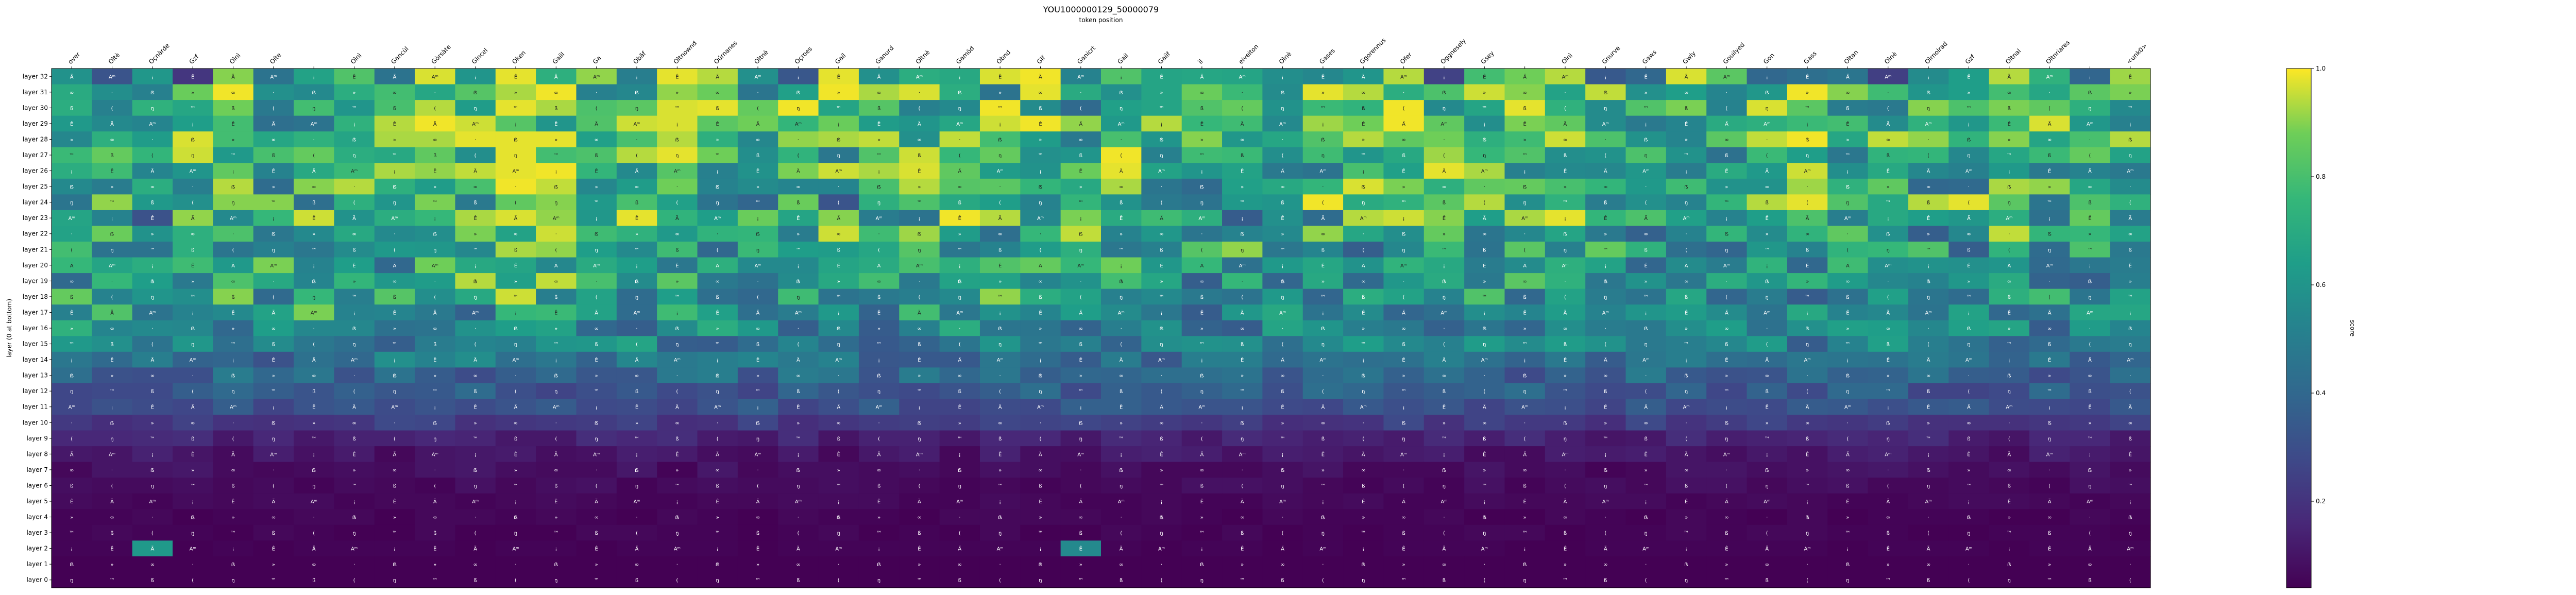 This screenshot has height=595, width=2576. I want to click on y-tick-label: layer 18, so click(35, 296).